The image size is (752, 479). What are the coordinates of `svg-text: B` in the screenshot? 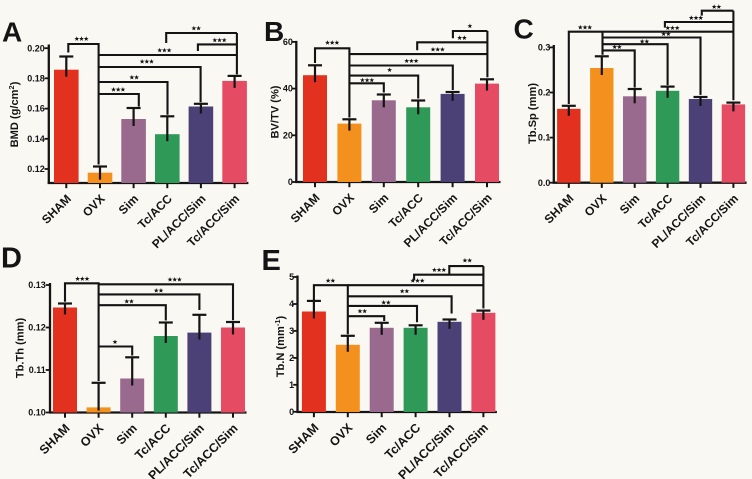 It's located at (274, 31).